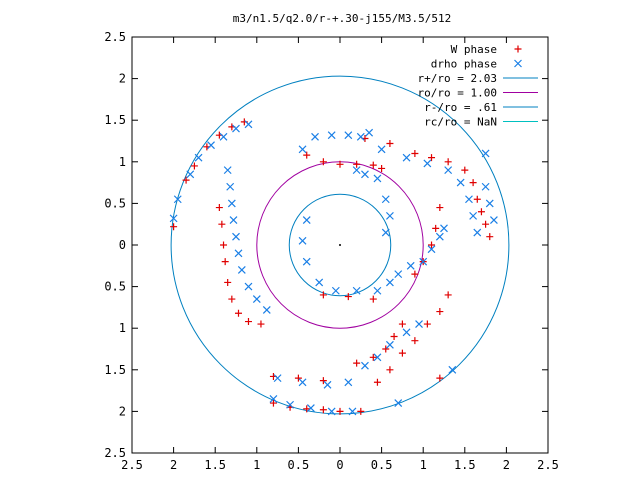  Describe the element at coordinates (464, 64) in the screenshot. I see `legend-label: drho phase` at that location.